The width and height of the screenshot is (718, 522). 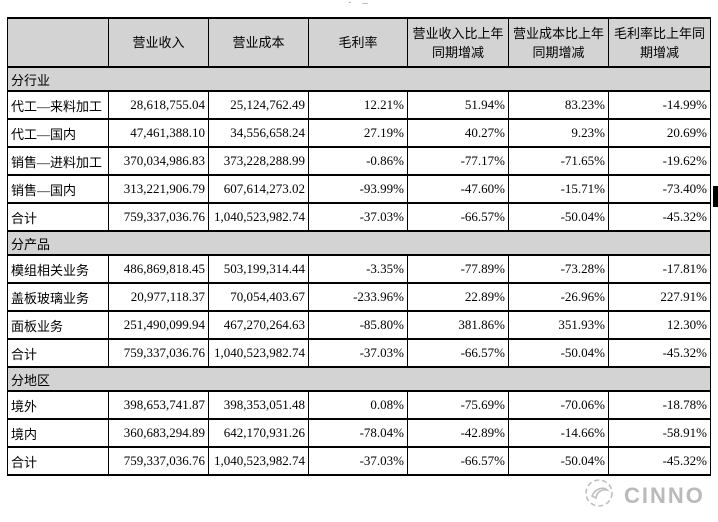 What do you see at coordinates (258, 297) in the screenshot?
I see `cell-cost: 70,054,403.67` at bounding box center [258, 297].